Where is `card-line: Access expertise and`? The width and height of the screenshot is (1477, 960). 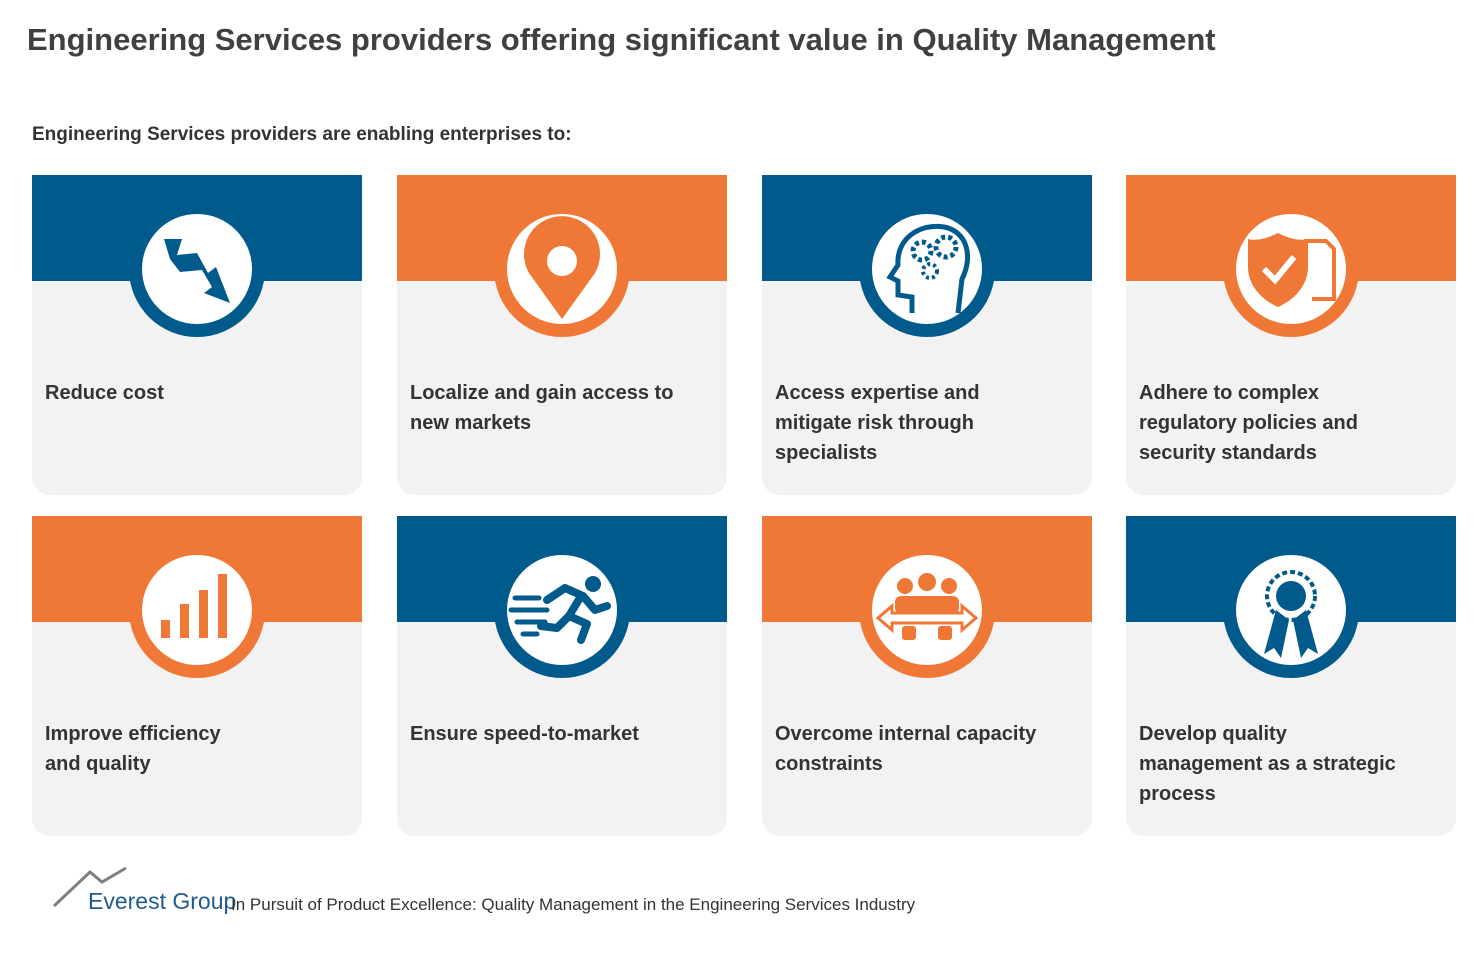
card-line: Access expertise and is located at coordinates (877, 393).